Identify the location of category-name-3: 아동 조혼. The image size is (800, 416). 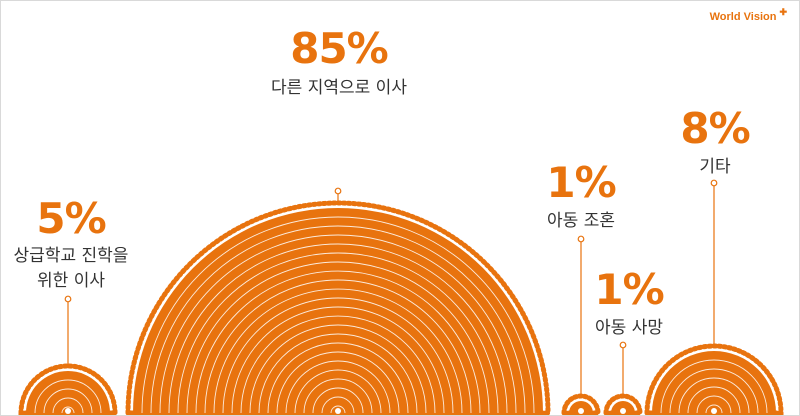
(581, 221).